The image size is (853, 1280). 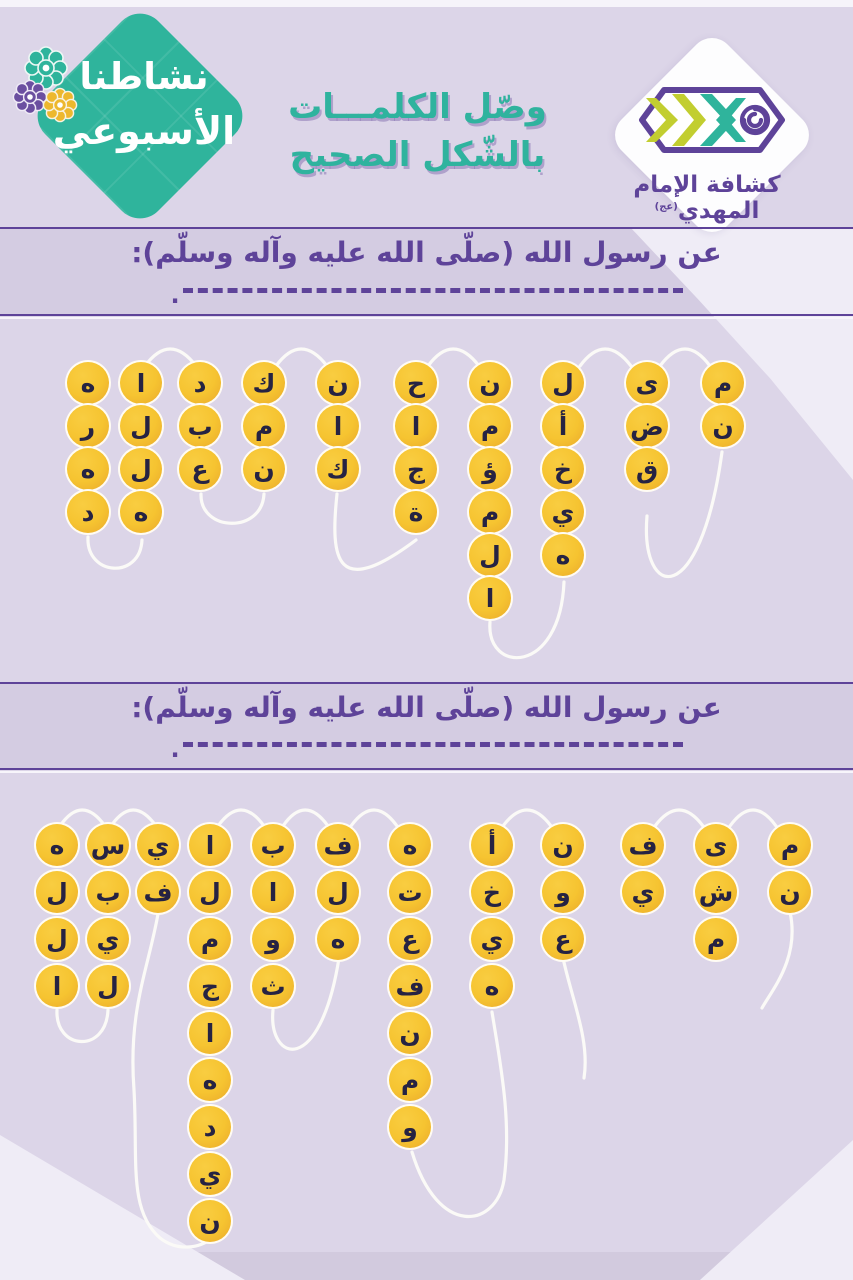 What do you see at coordinates (88, 426) in the screenshot?
I see `letter-circle: ر` at bounding box center [88, 426].